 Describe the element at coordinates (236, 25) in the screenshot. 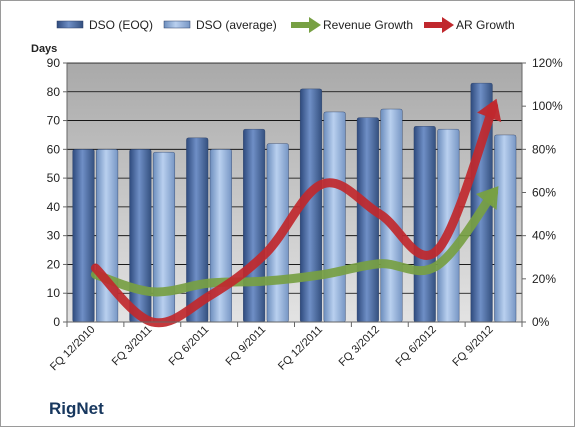

I see `legend-label: DSO (average)` at that location.